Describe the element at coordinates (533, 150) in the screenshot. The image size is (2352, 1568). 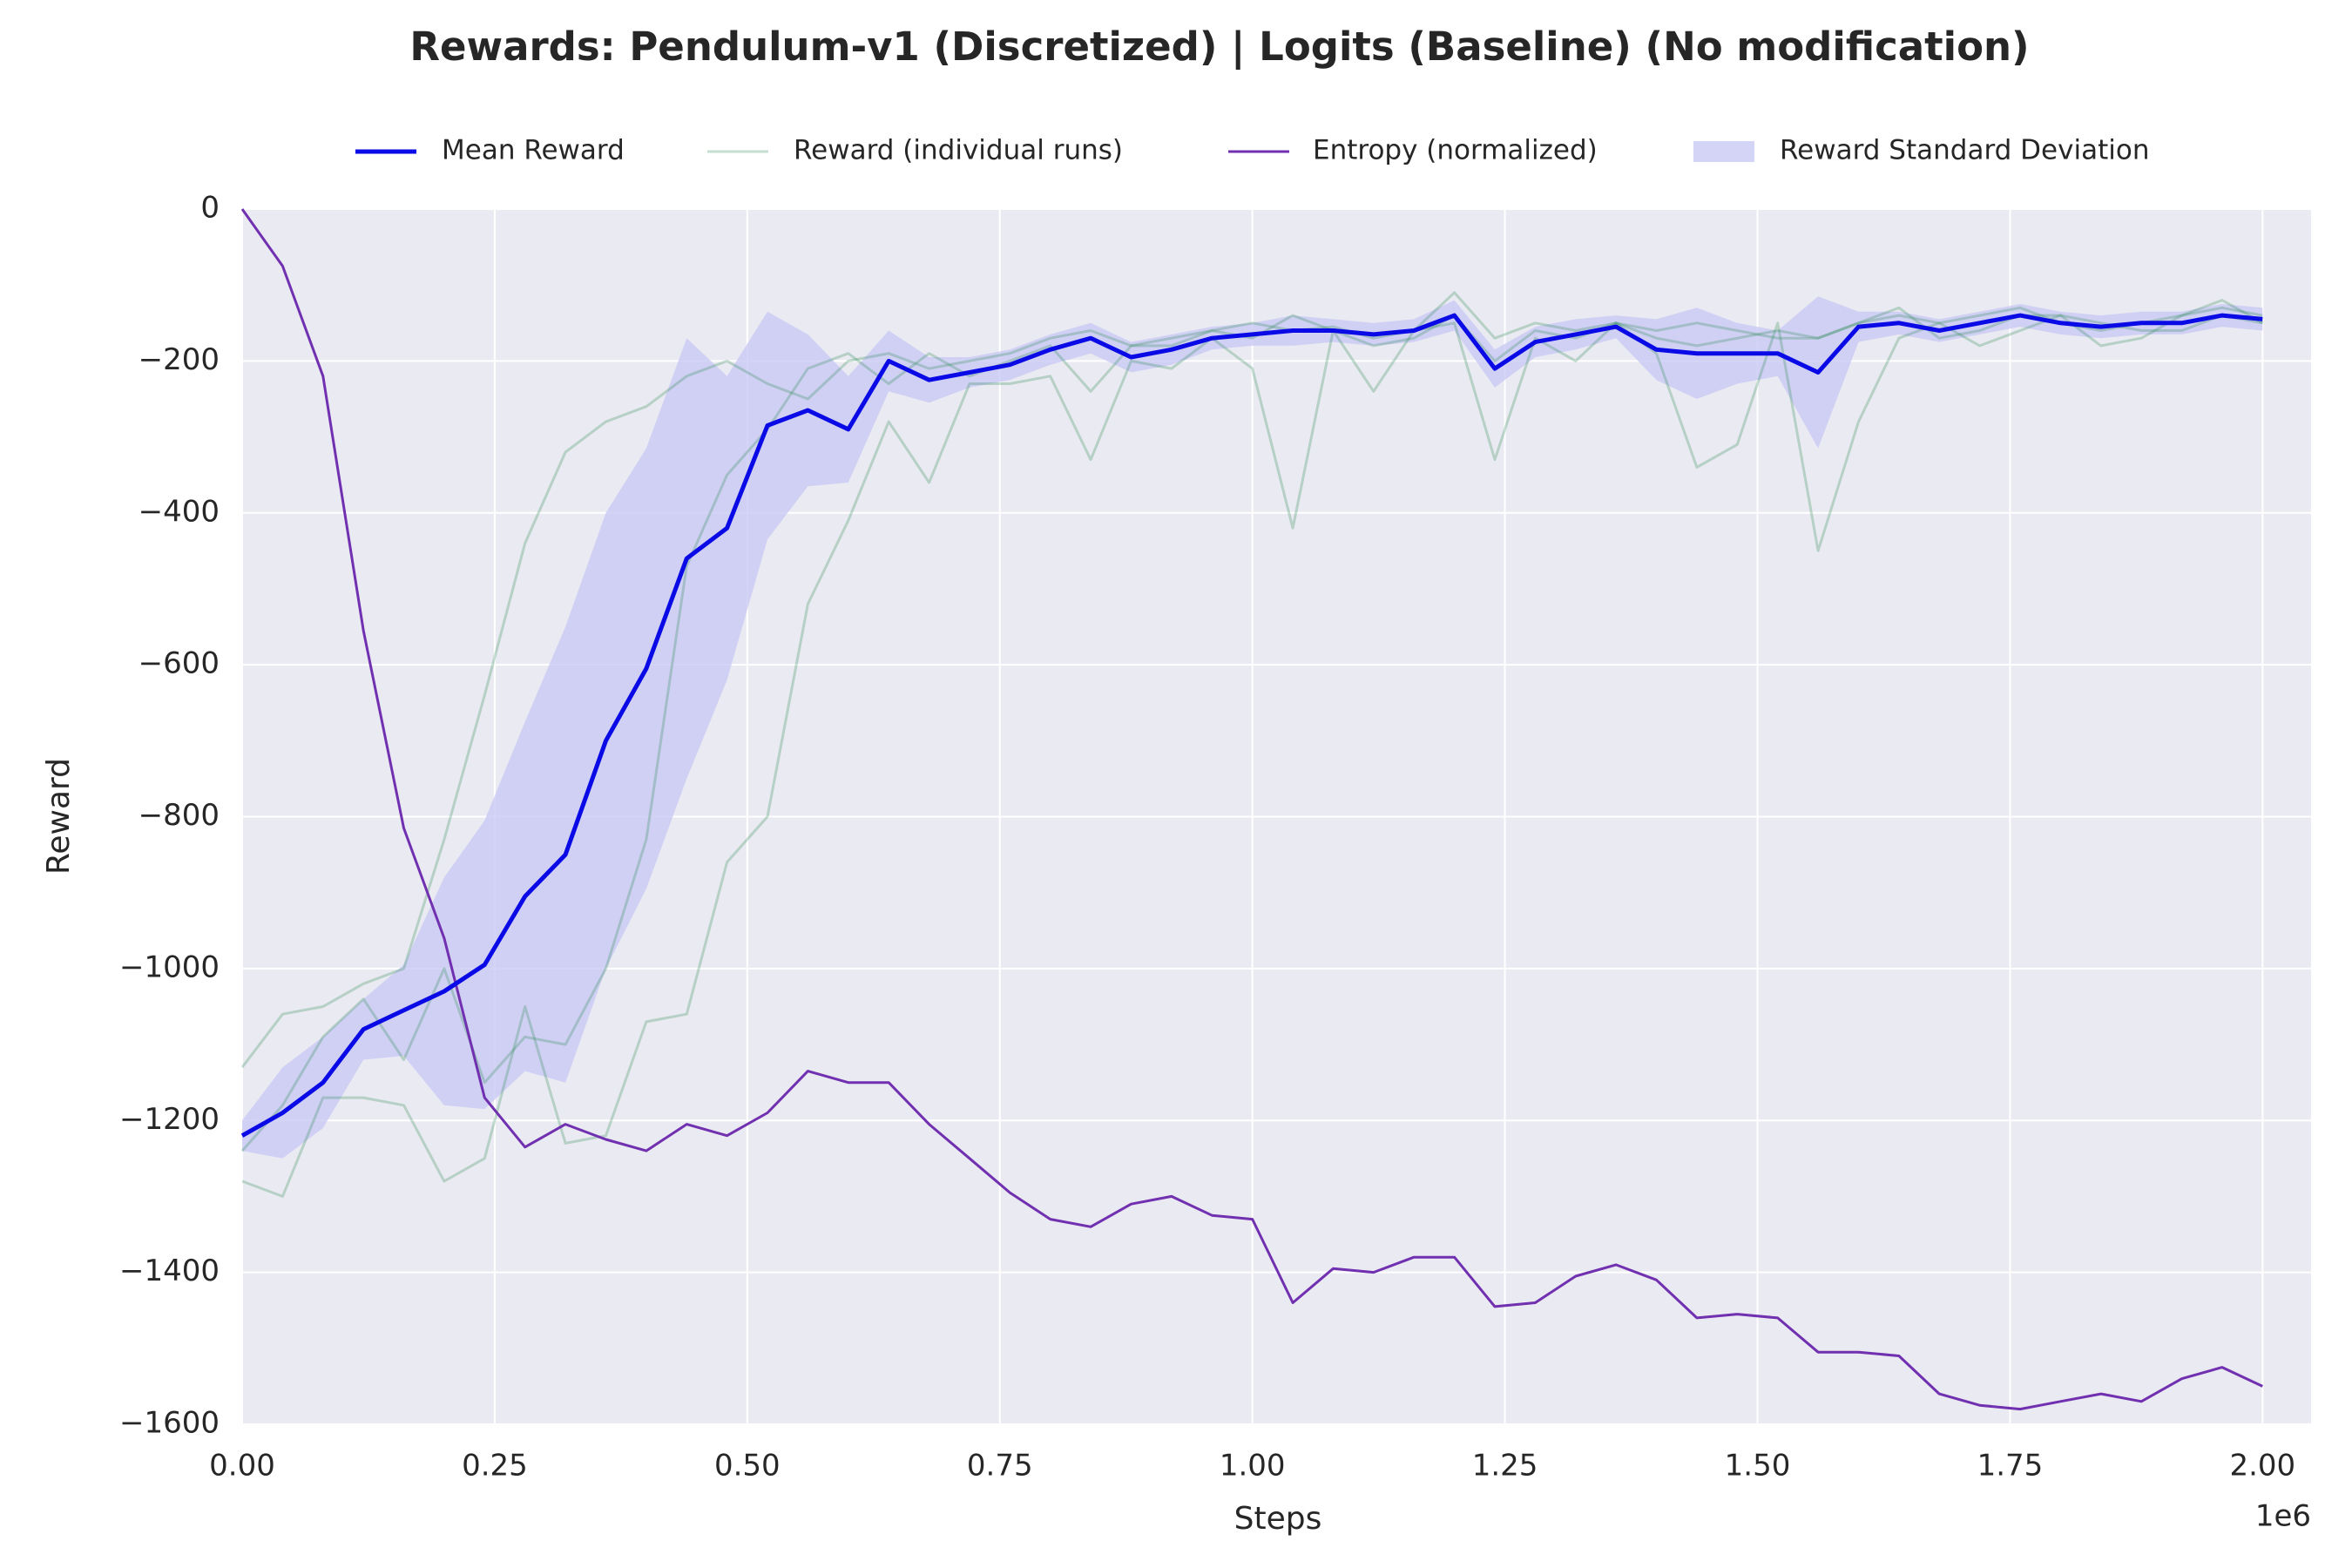
I see `legend-label: Mean Reward` at that location.